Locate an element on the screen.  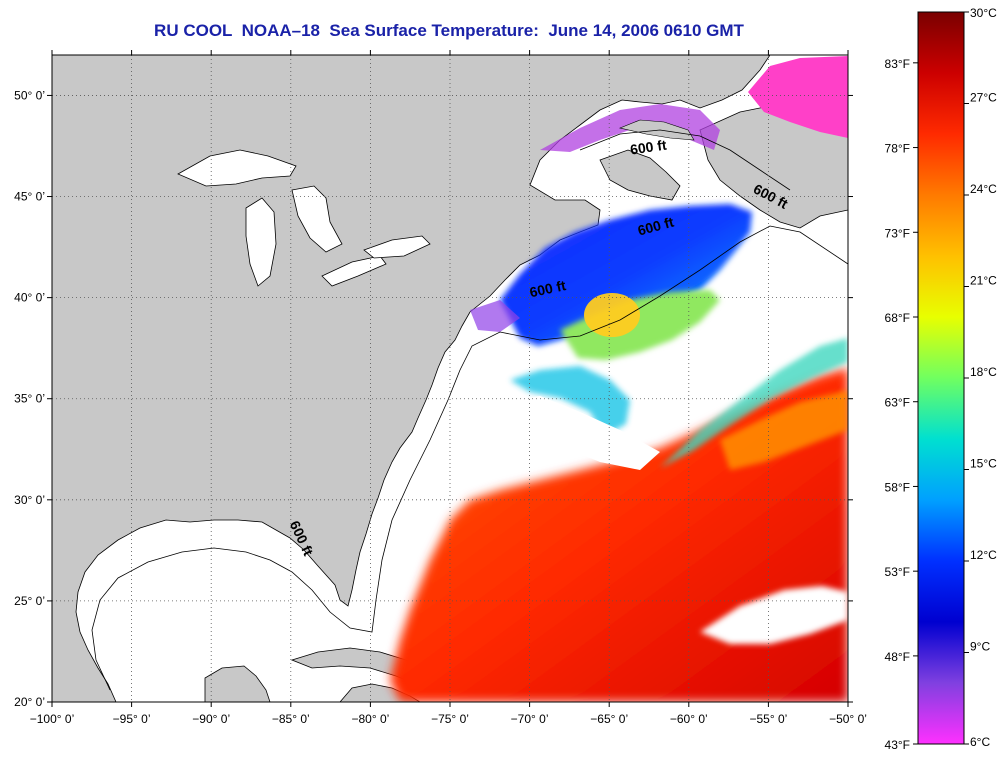
cloud-gap-east is located at coordinates (774, 615).